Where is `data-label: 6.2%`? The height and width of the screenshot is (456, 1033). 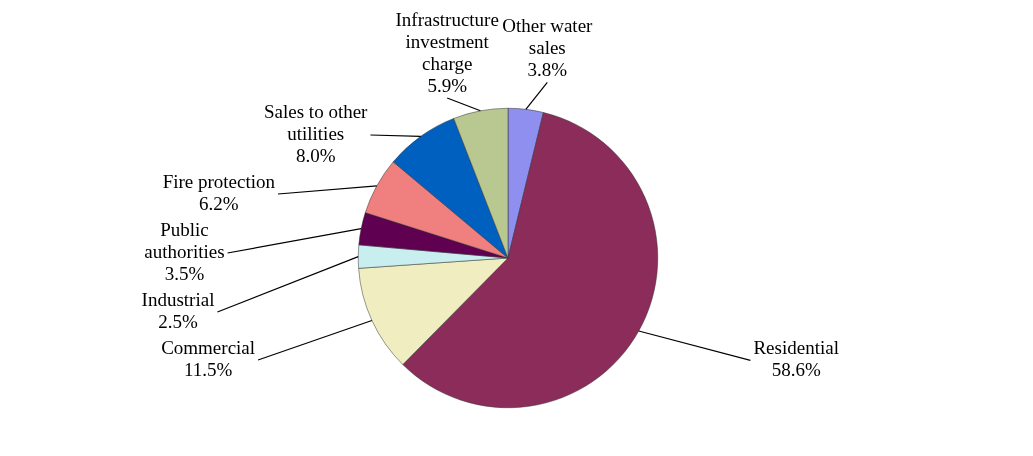 data-label: 6.2% is located at coordinates (219, 203).